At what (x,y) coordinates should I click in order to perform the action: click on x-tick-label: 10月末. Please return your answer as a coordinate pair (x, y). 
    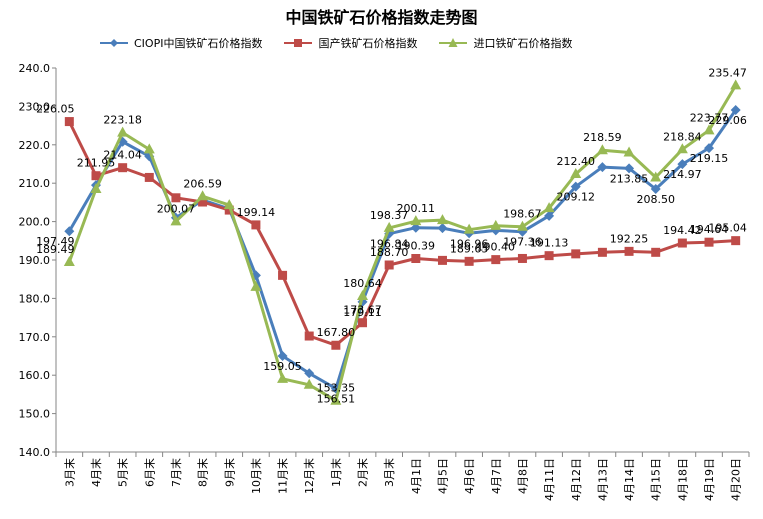
    Looking at the image, I should click on (256, 476).